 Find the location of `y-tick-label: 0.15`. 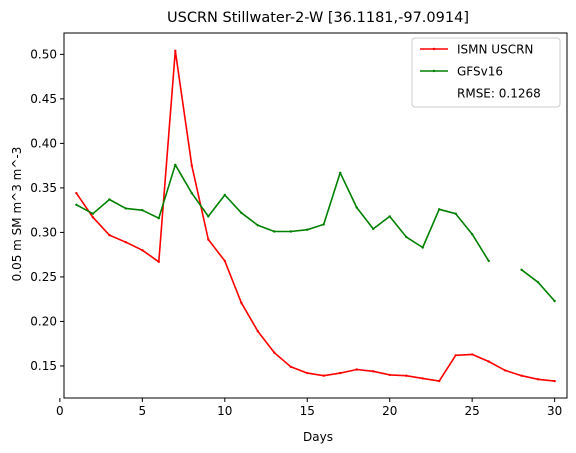

y-tick-label: 0.15 is located at coordinates (43, 366).